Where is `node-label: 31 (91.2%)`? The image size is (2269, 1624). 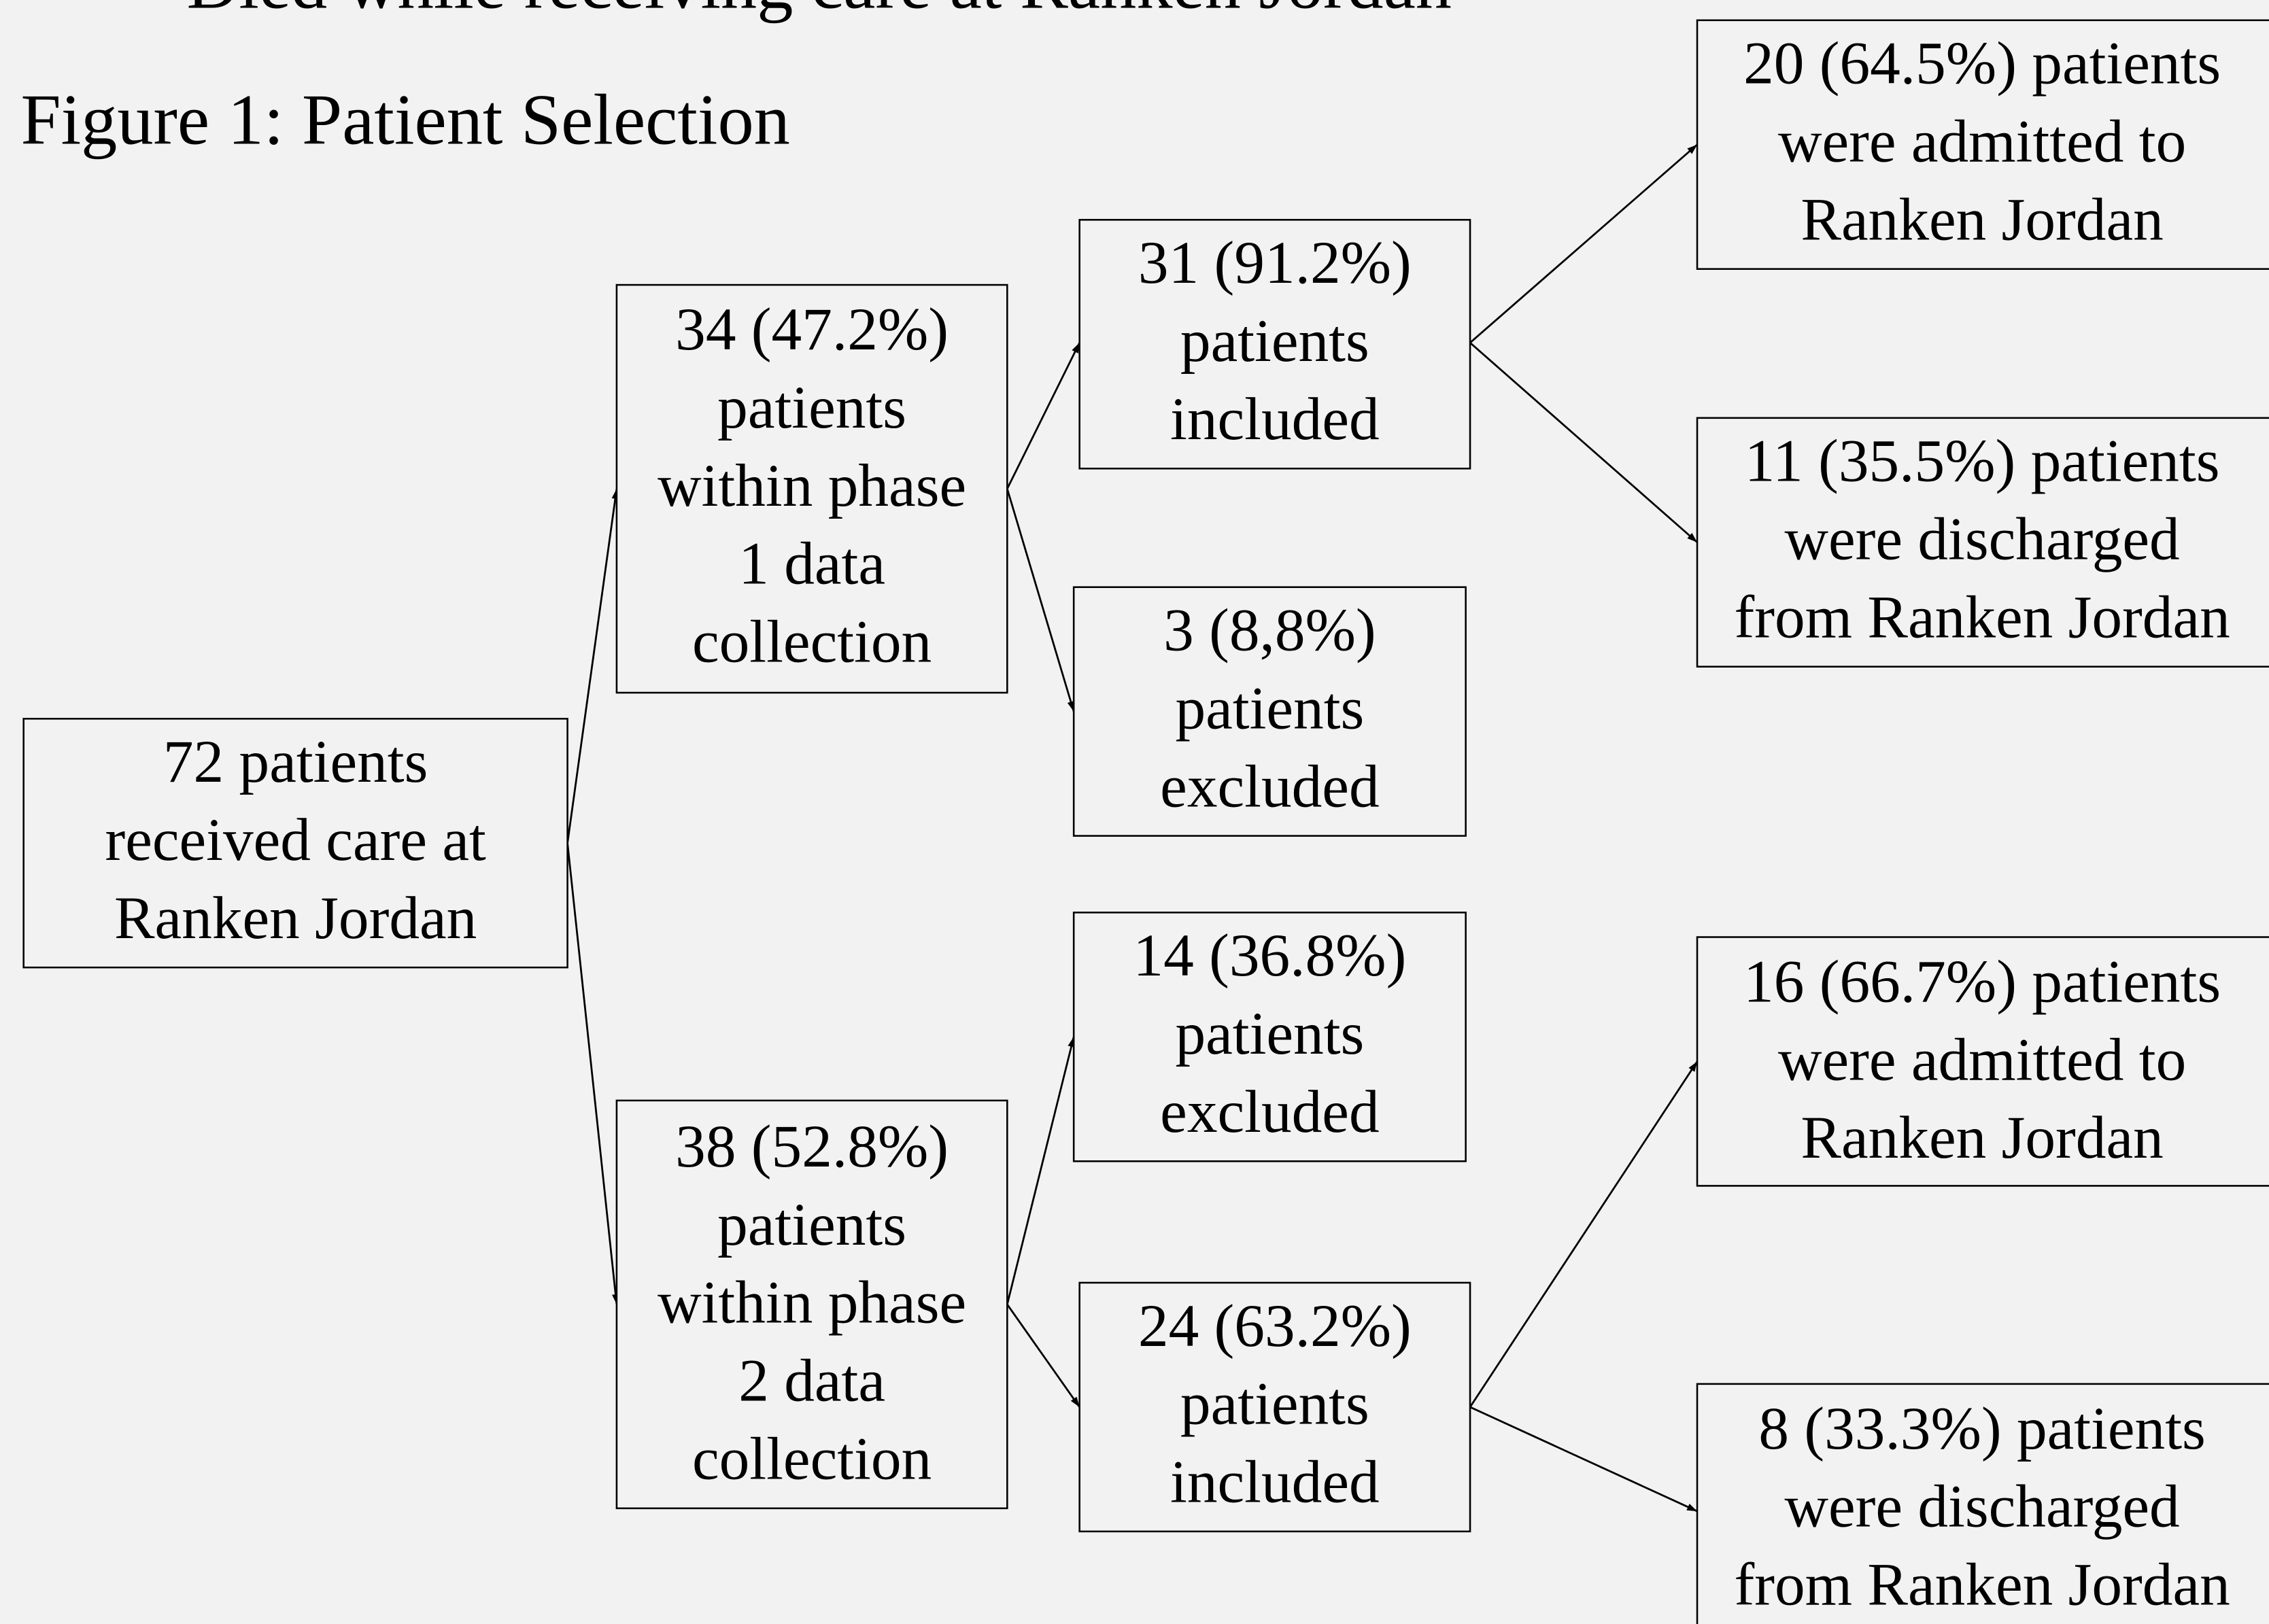 node-label: 31 (91.2%) is located at coordinates (1275, 262).